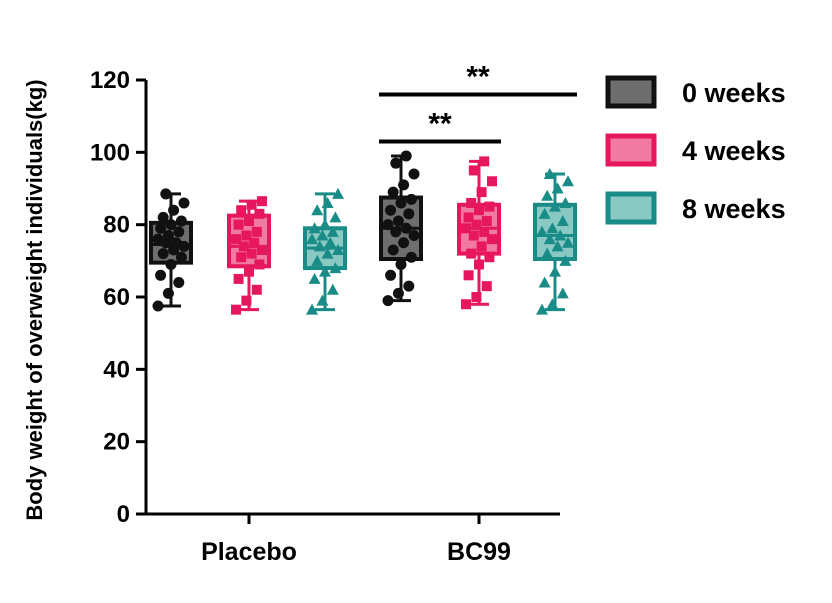  I want to click on box-0-weeks-Placebo, so click(171, 250).